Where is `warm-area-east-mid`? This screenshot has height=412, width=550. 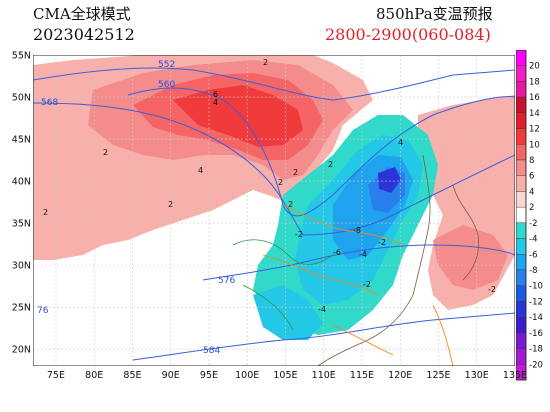 warm-area-east-mid is located at coordinates (470, 257).